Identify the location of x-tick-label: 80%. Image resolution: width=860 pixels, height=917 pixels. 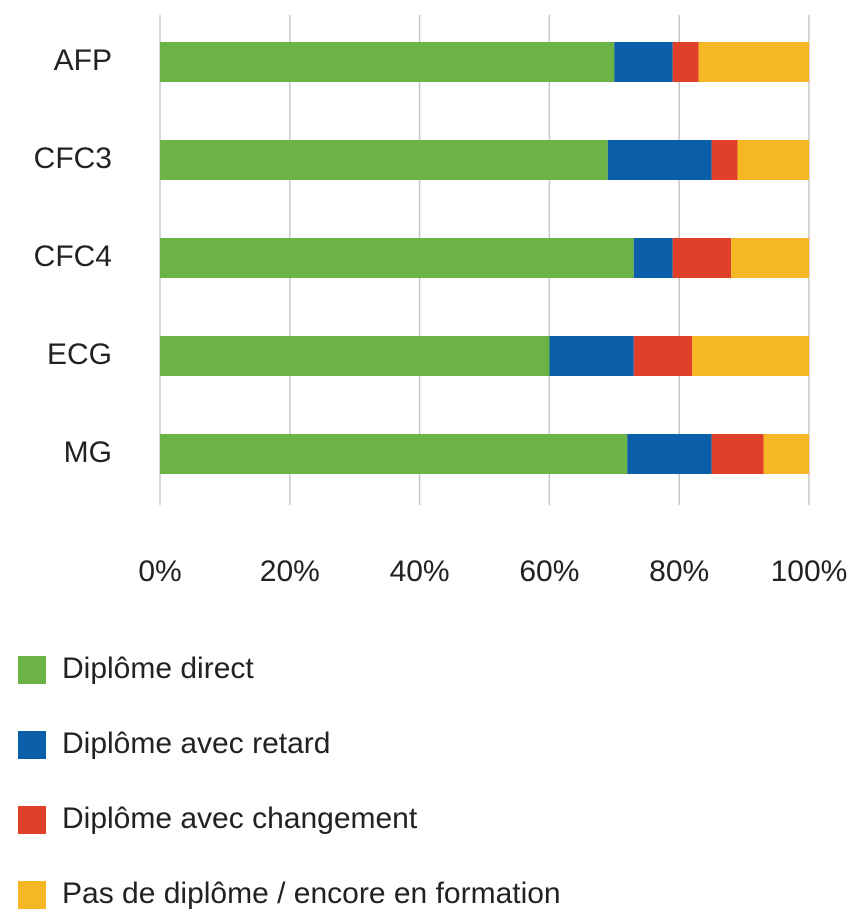
(679, 571).